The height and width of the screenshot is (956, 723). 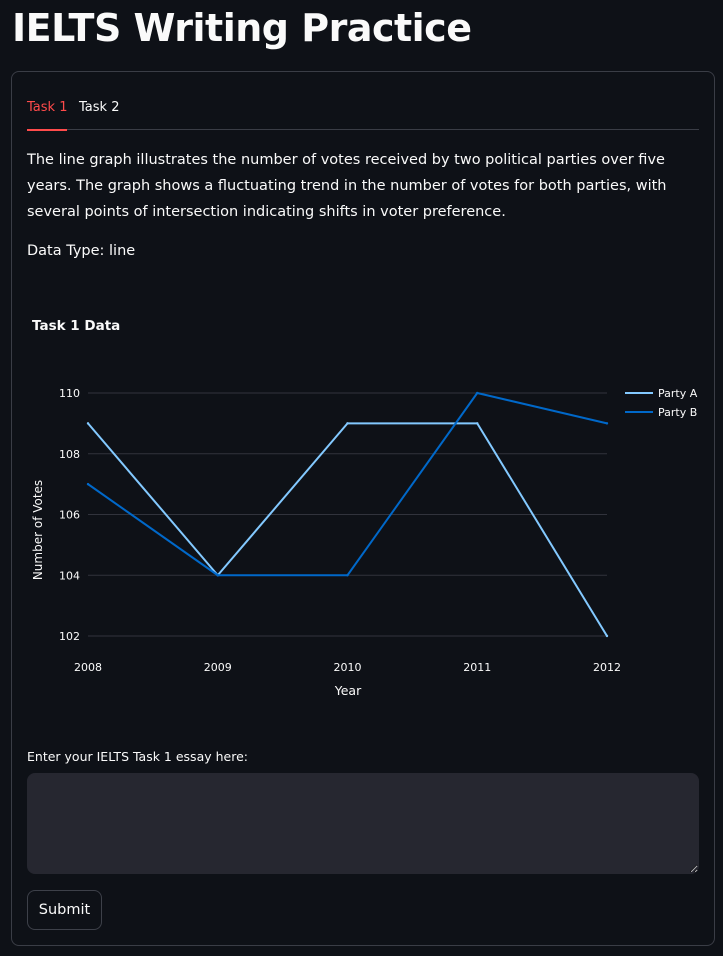 What do you see at coordinates (348, 690) in the screenshot?
I see `x-axis-label: Year` at bounding box center [348, 690].